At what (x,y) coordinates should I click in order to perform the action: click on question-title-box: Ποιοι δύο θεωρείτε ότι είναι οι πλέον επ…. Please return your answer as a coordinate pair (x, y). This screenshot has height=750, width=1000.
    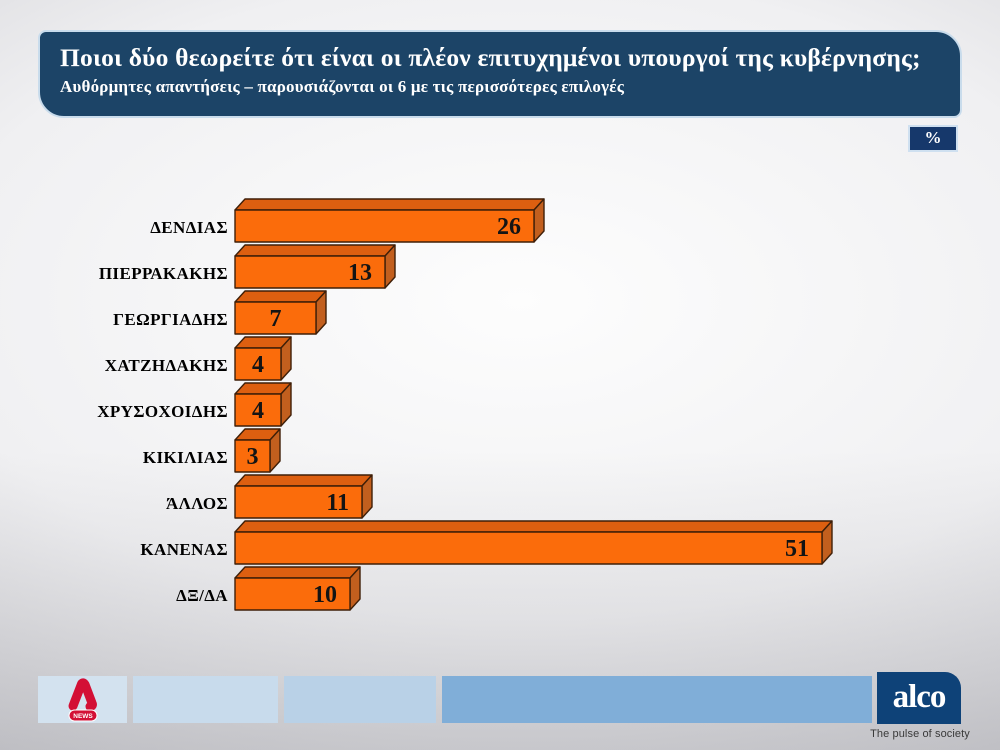
    Looking at the image, I should click on (500, 74).